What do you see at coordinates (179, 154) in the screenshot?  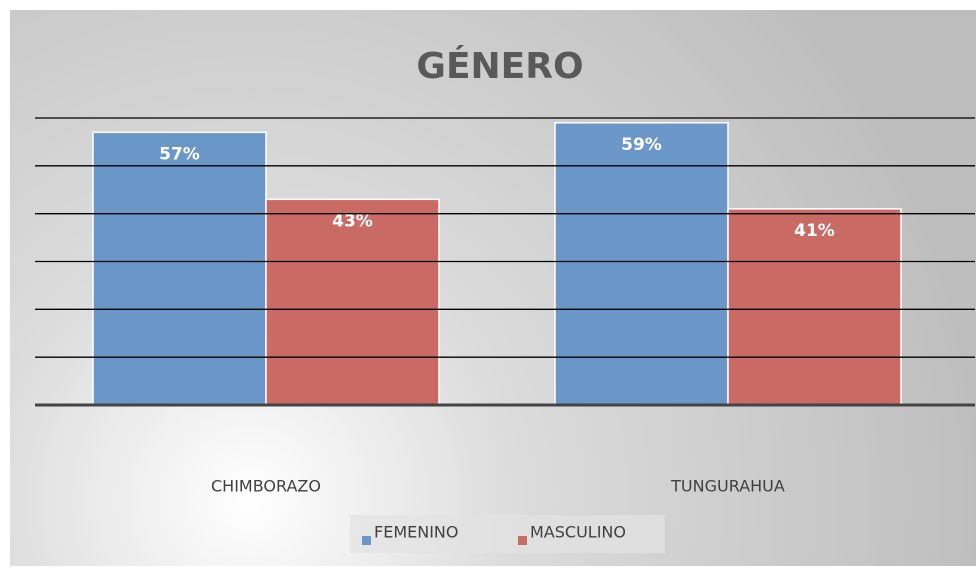 I see `data-label: 57%` at bounding box center [179, 154].